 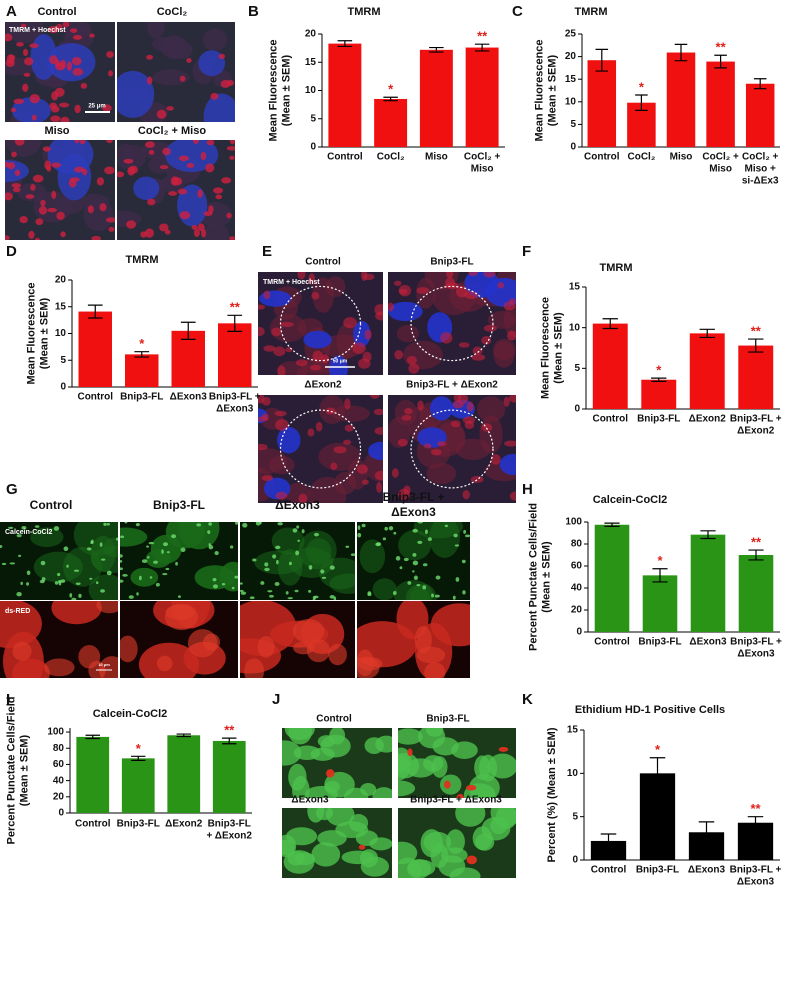 I want to click on x-tick-label: Bnip3-FL +, so click(x=756, y=870).